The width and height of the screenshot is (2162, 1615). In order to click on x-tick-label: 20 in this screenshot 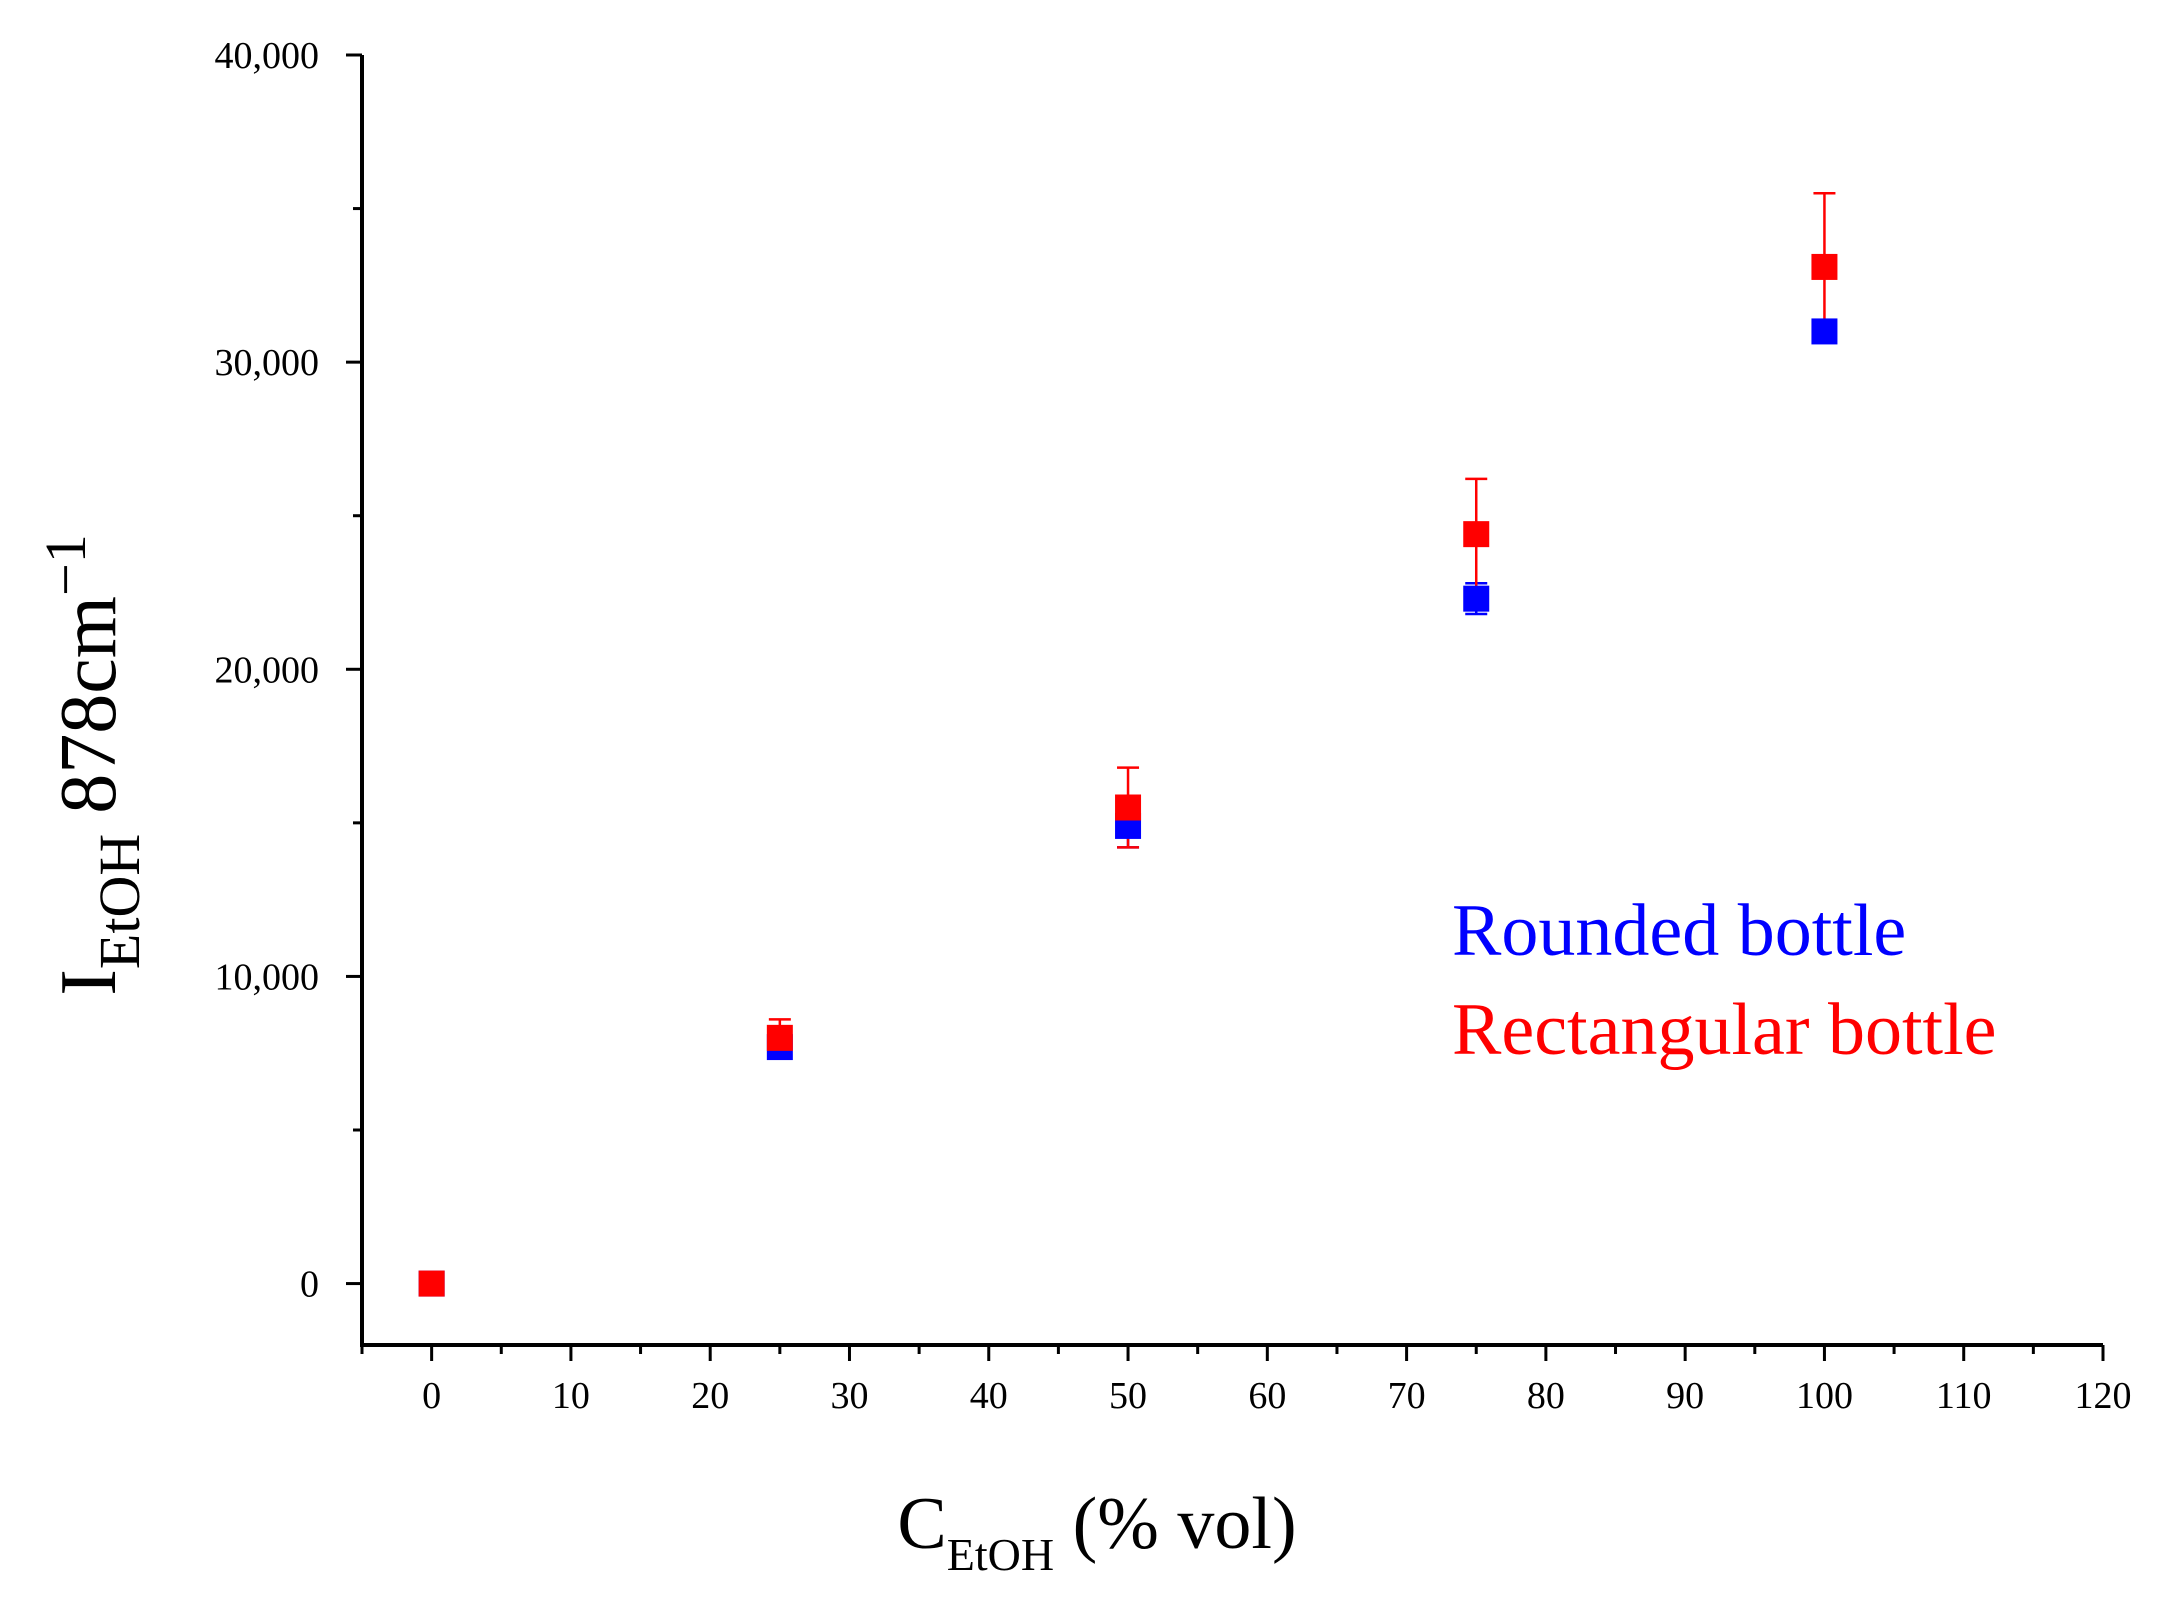, I will do `click(710, 1396)`.